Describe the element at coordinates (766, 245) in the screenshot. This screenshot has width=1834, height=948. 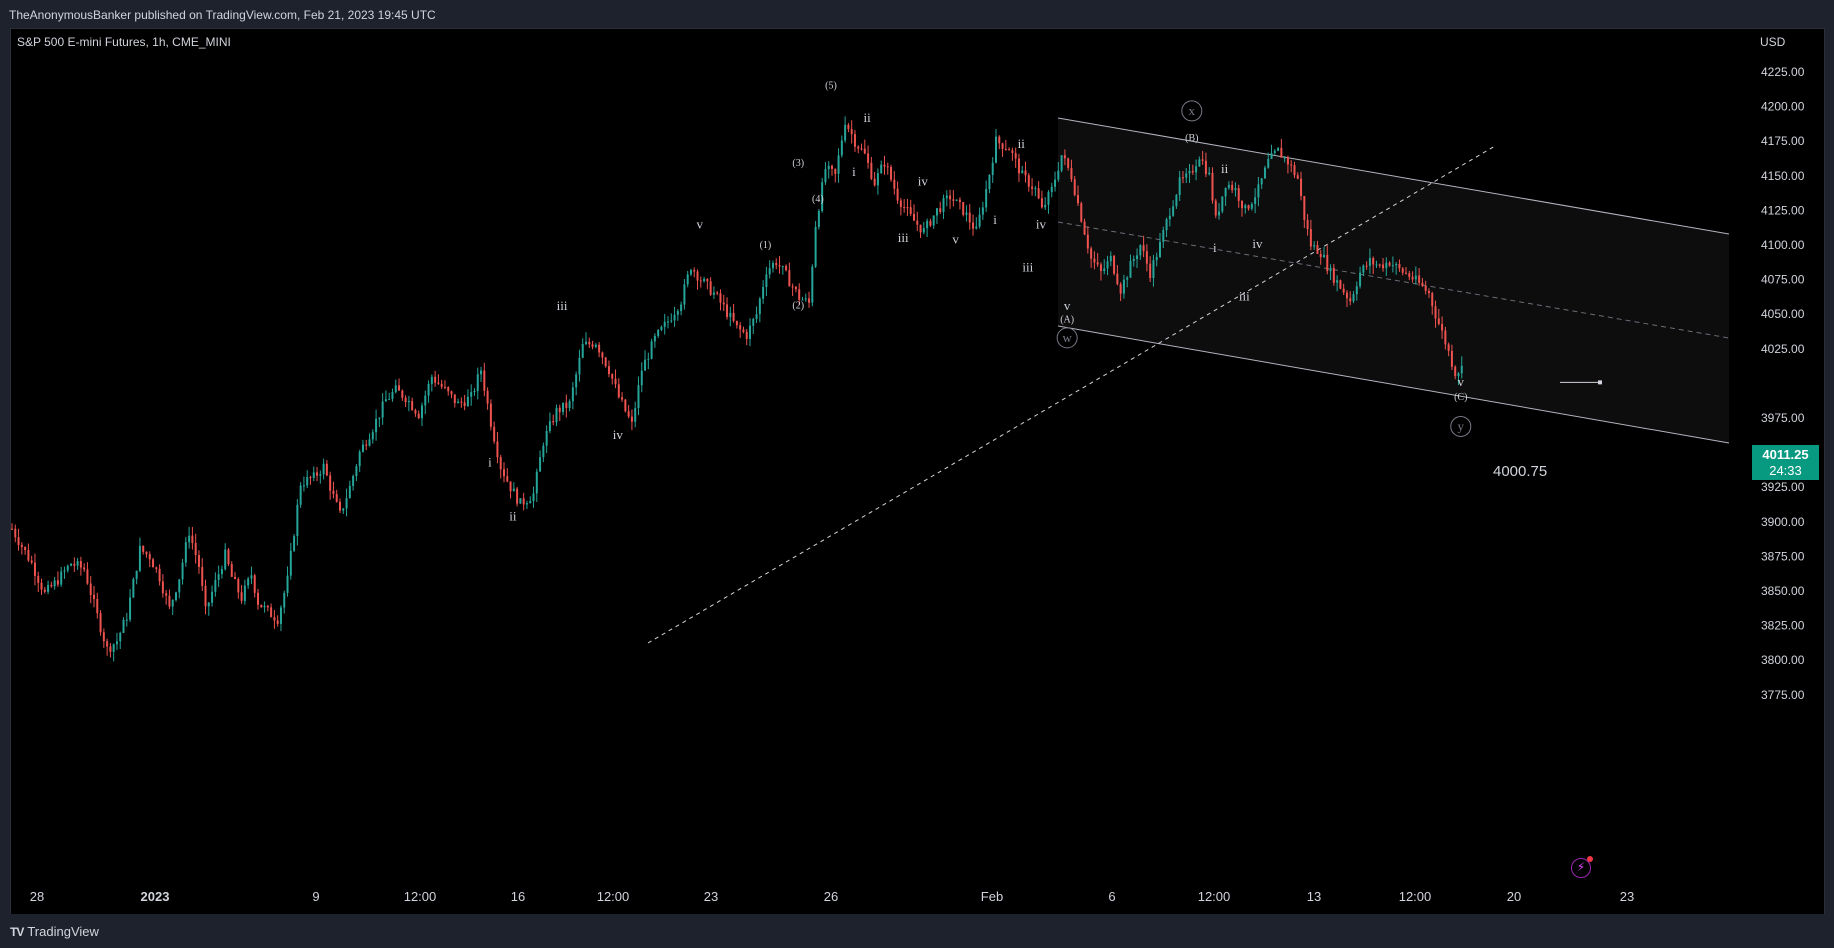
I see `wave-label: (1)` at that location.